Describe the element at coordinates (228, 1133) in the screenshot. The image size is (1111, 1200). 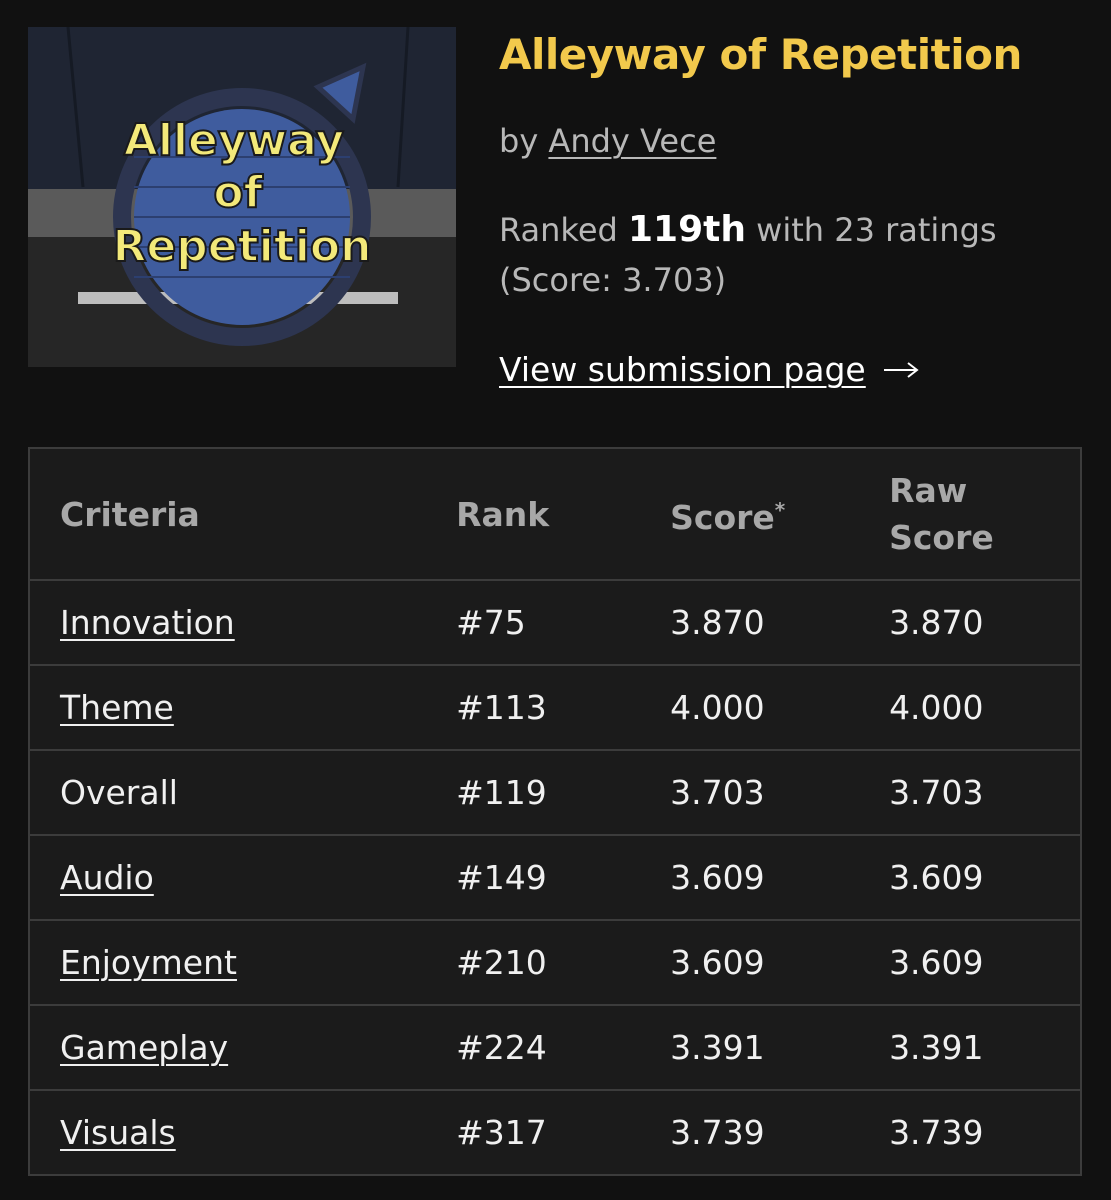
I see `cell: Visuals` at that location.